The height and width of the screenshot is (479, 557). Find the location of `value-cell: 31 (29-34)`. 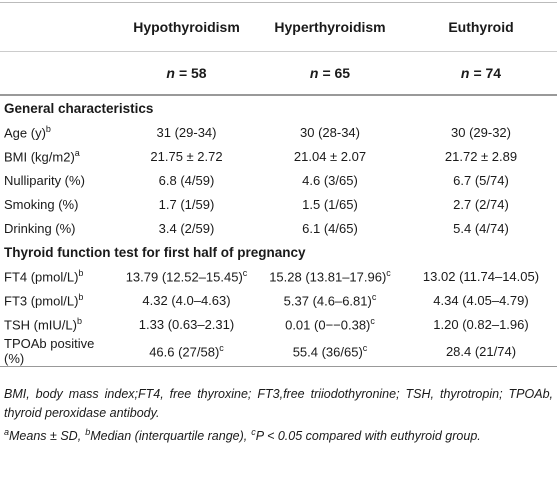

value-cell: 31 (29-34) is located at coordinates (186, 132).